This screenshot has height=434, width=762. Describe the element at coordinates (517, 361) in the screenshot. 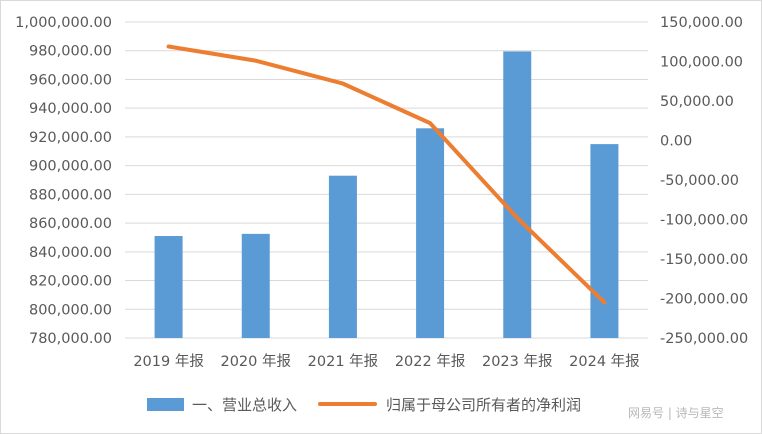

I see `x-tick-label: 2023 年报` at that location.